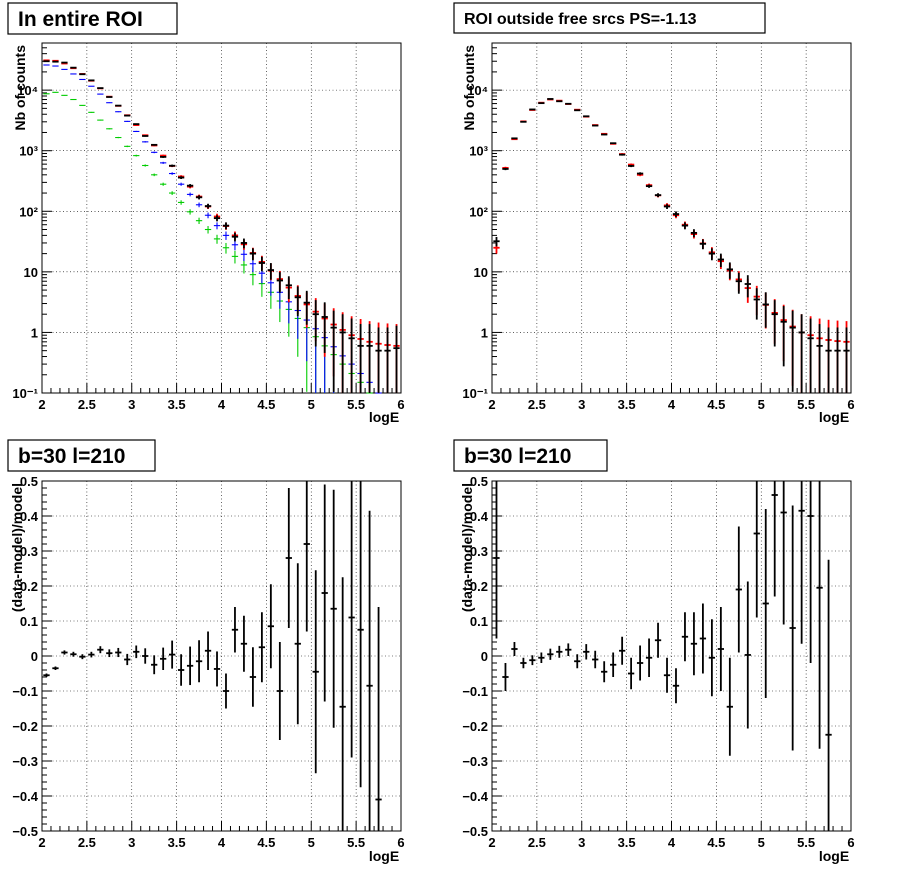 The width and height of the screenshot is (898, 875). Describe the element at coordinates (479, 516) in the screenshot. I see `y-tick-label: 0.4` at that location.